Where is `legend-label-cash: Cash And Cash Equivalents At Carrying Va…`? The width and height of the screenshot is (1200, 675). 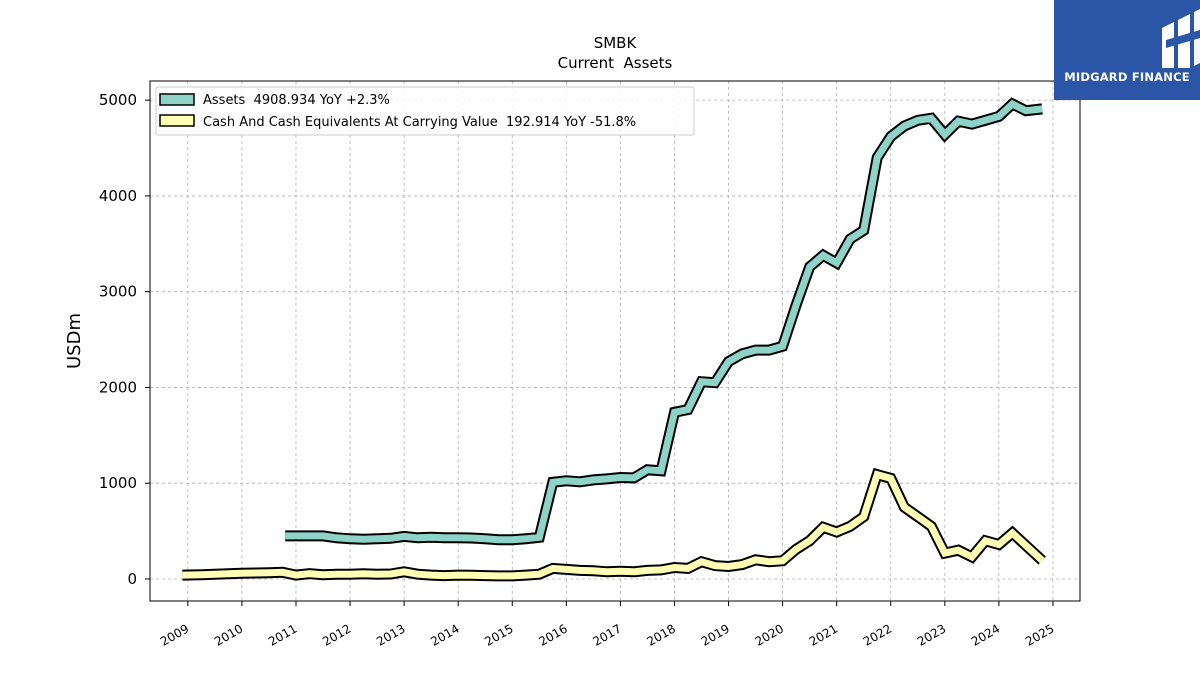 legend-label-cash: Cash And Cash Equivalents At Carrying Va… is located at coordinates (419, 122).